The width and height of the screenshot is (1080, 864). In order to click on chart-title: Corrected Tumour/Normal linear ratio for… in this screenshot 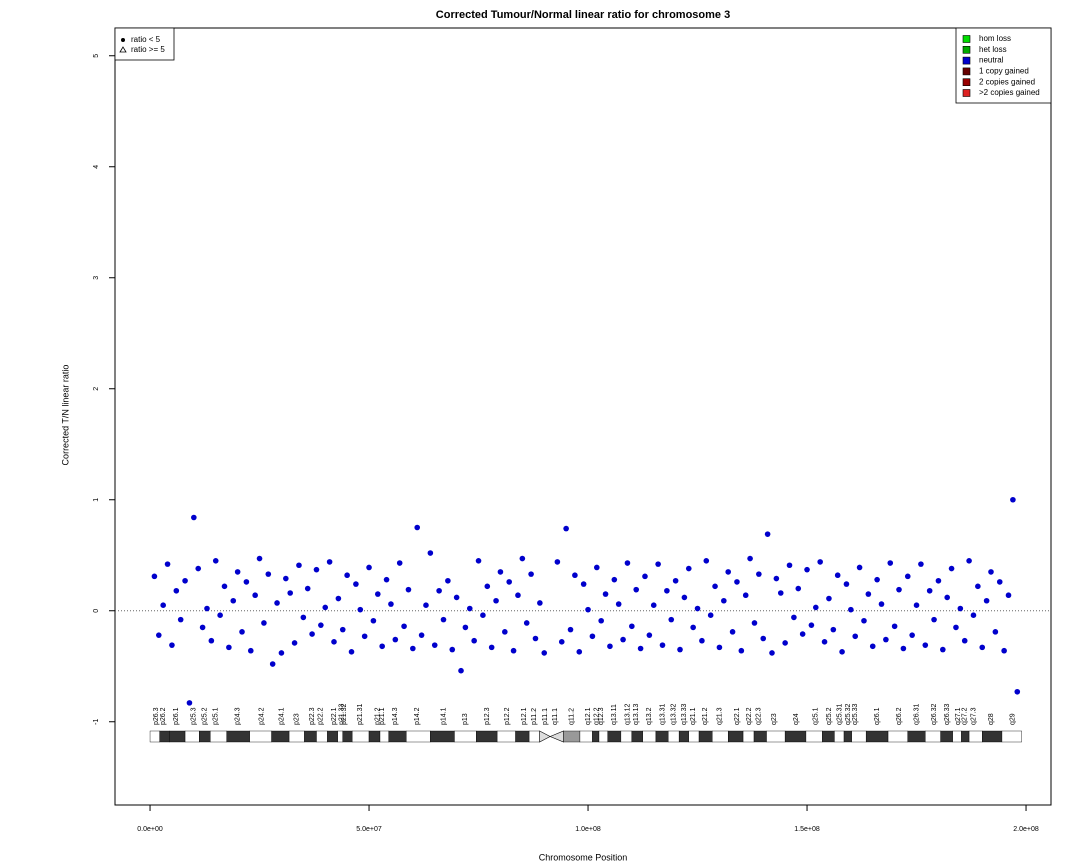, I will do `click(583, 15)`.